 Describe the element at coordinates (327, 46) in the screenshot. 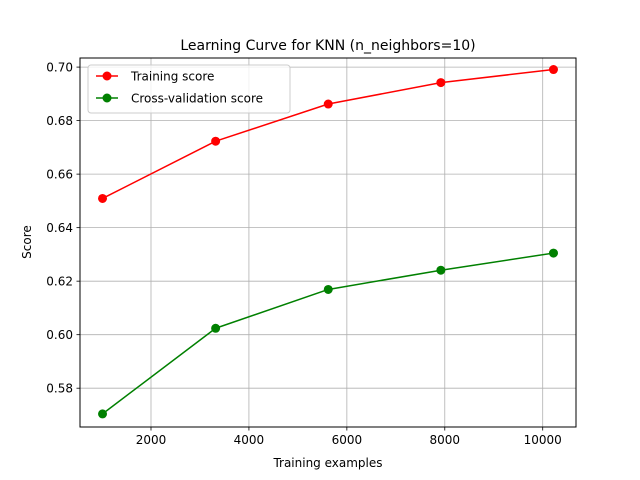

I see `chart-title: Learning Curve for KNN (n_neighbors=10)` at that location.